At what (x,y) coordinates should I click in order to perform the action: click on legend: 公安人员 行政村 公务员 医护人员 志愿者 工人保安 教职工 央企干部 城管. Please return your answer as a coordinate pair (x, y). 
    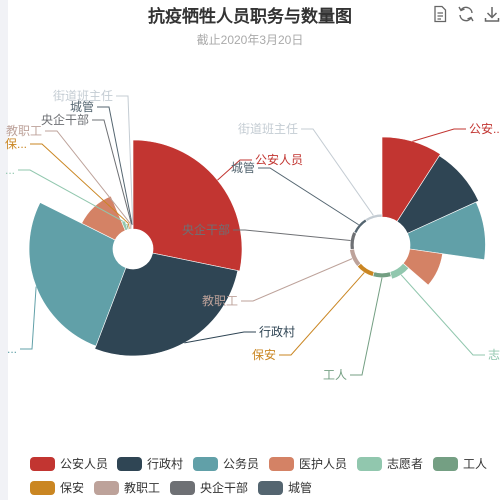
    Looking at the image, I should click on (250, 475).